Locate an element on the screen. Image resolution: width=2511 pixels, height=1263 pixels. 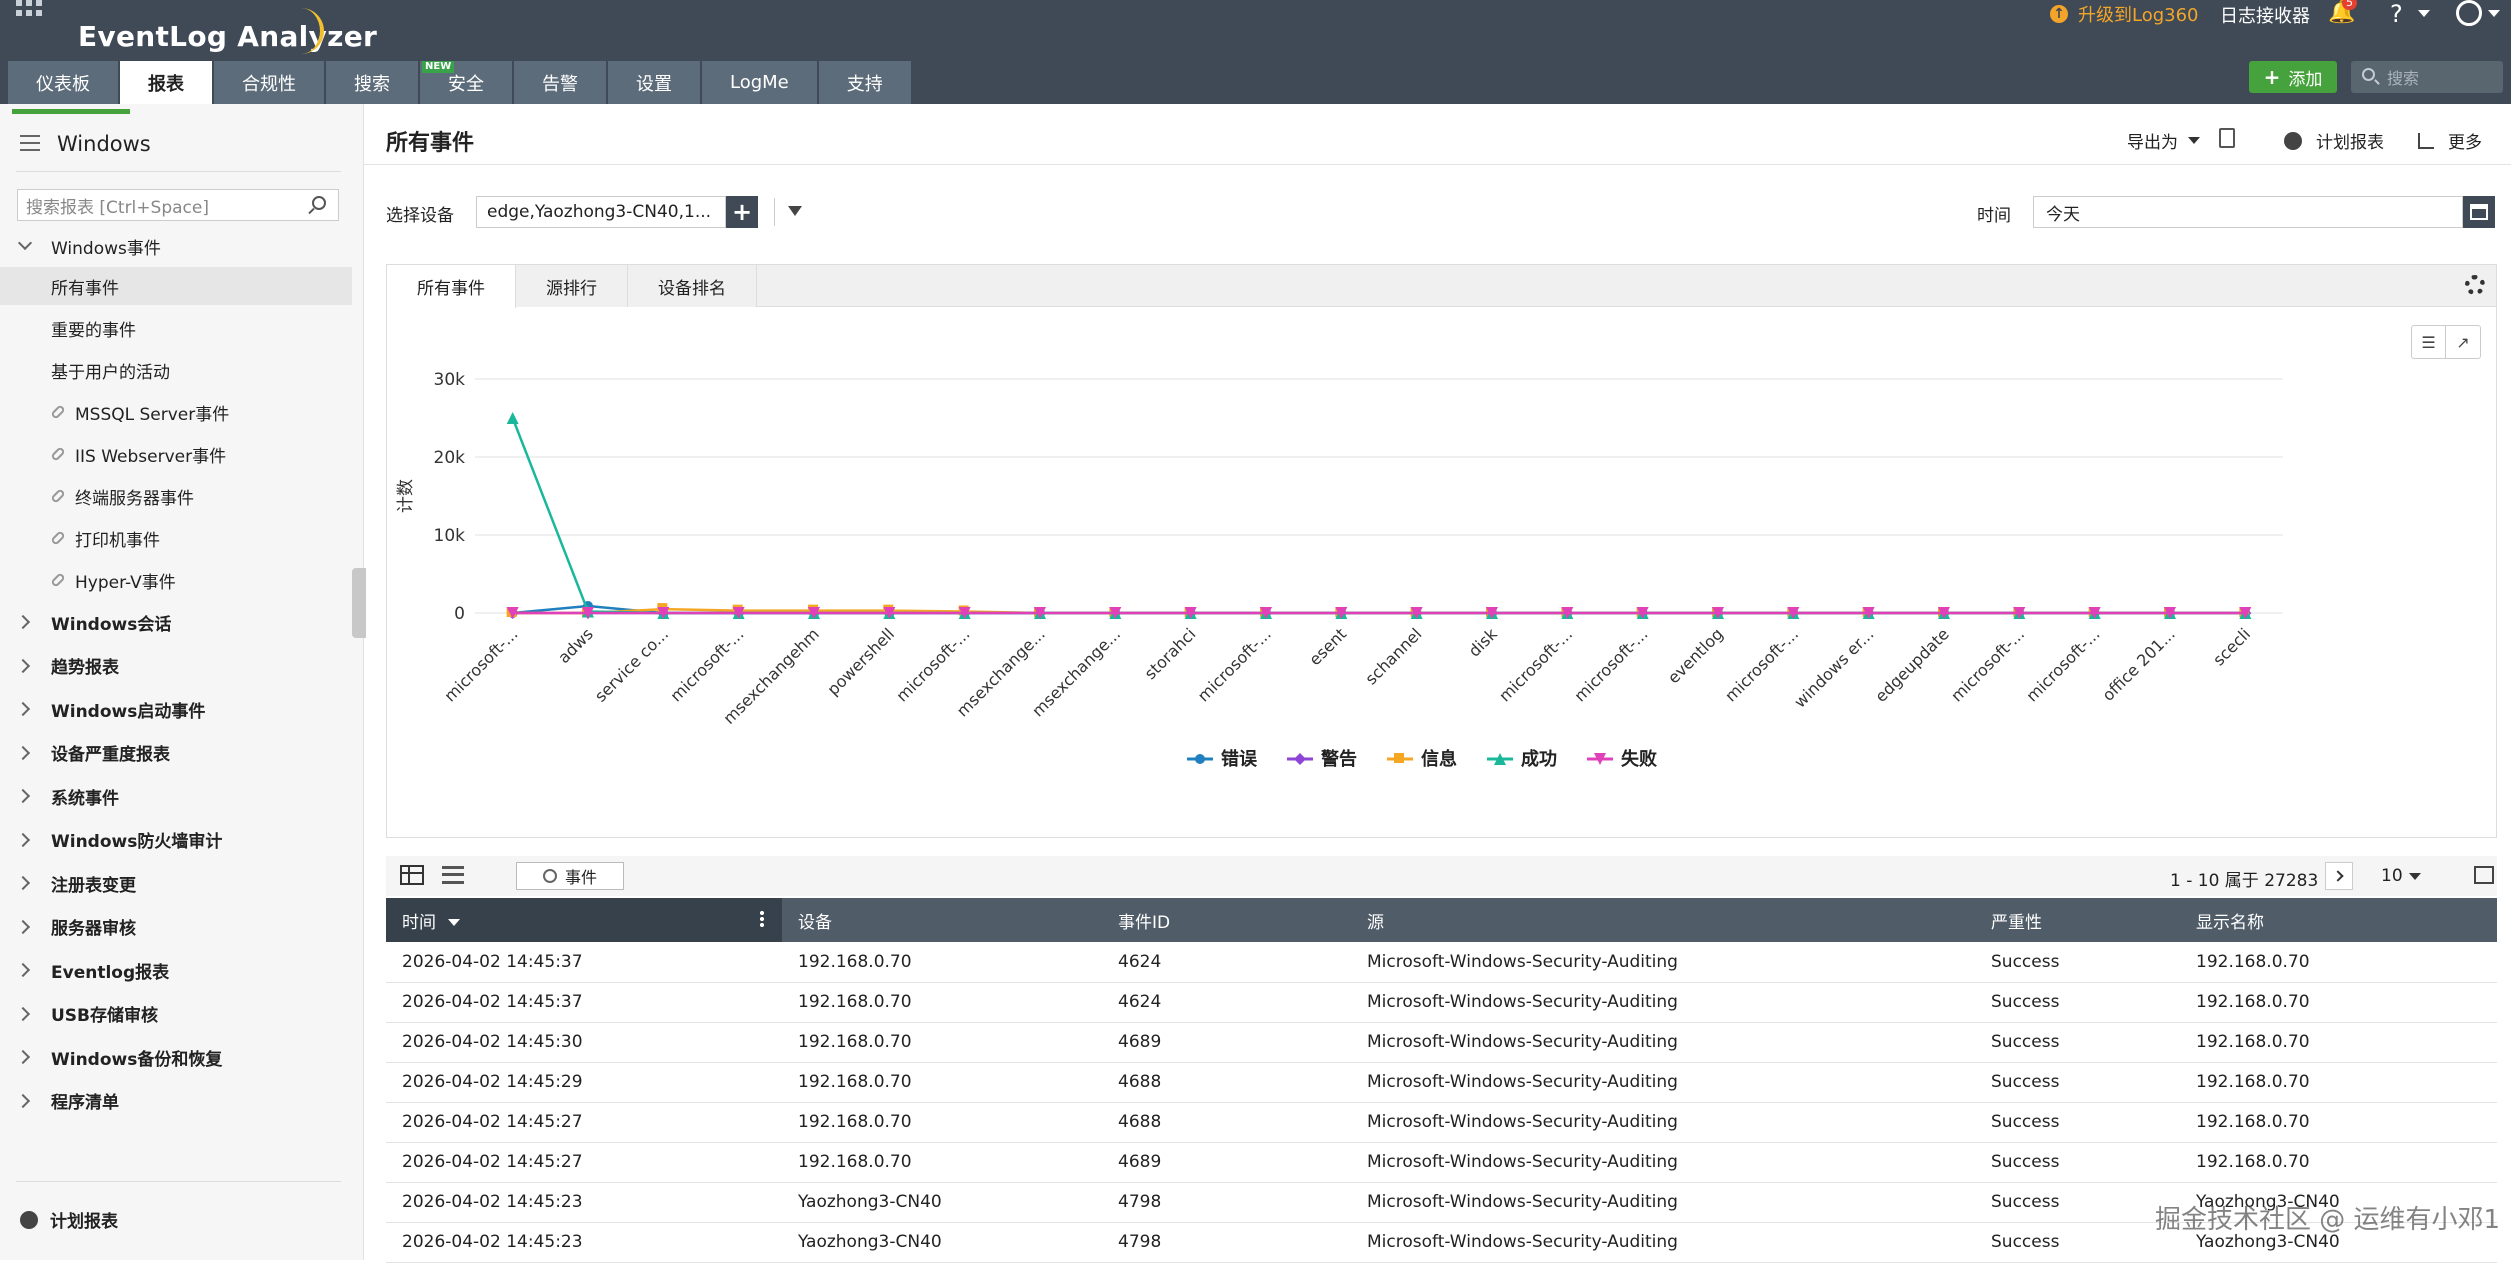
sidebar-collapse-handle is located at coordinates (359, 603).